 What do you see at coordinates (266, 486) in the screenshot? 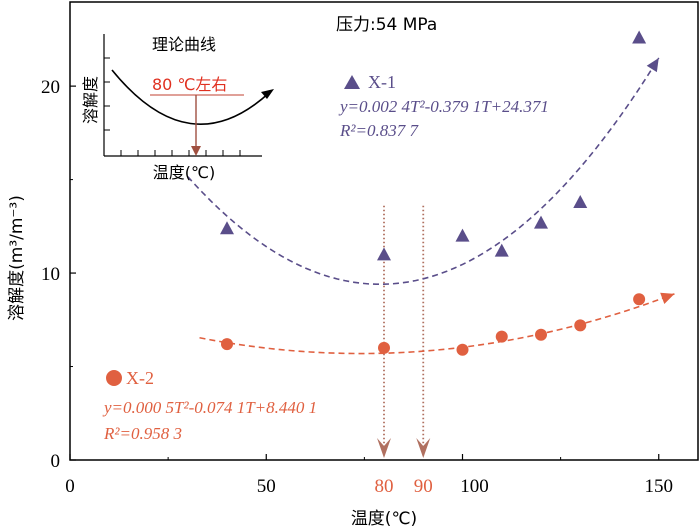
I see `x-tick-label: 50` at bounding box center [266, 486].